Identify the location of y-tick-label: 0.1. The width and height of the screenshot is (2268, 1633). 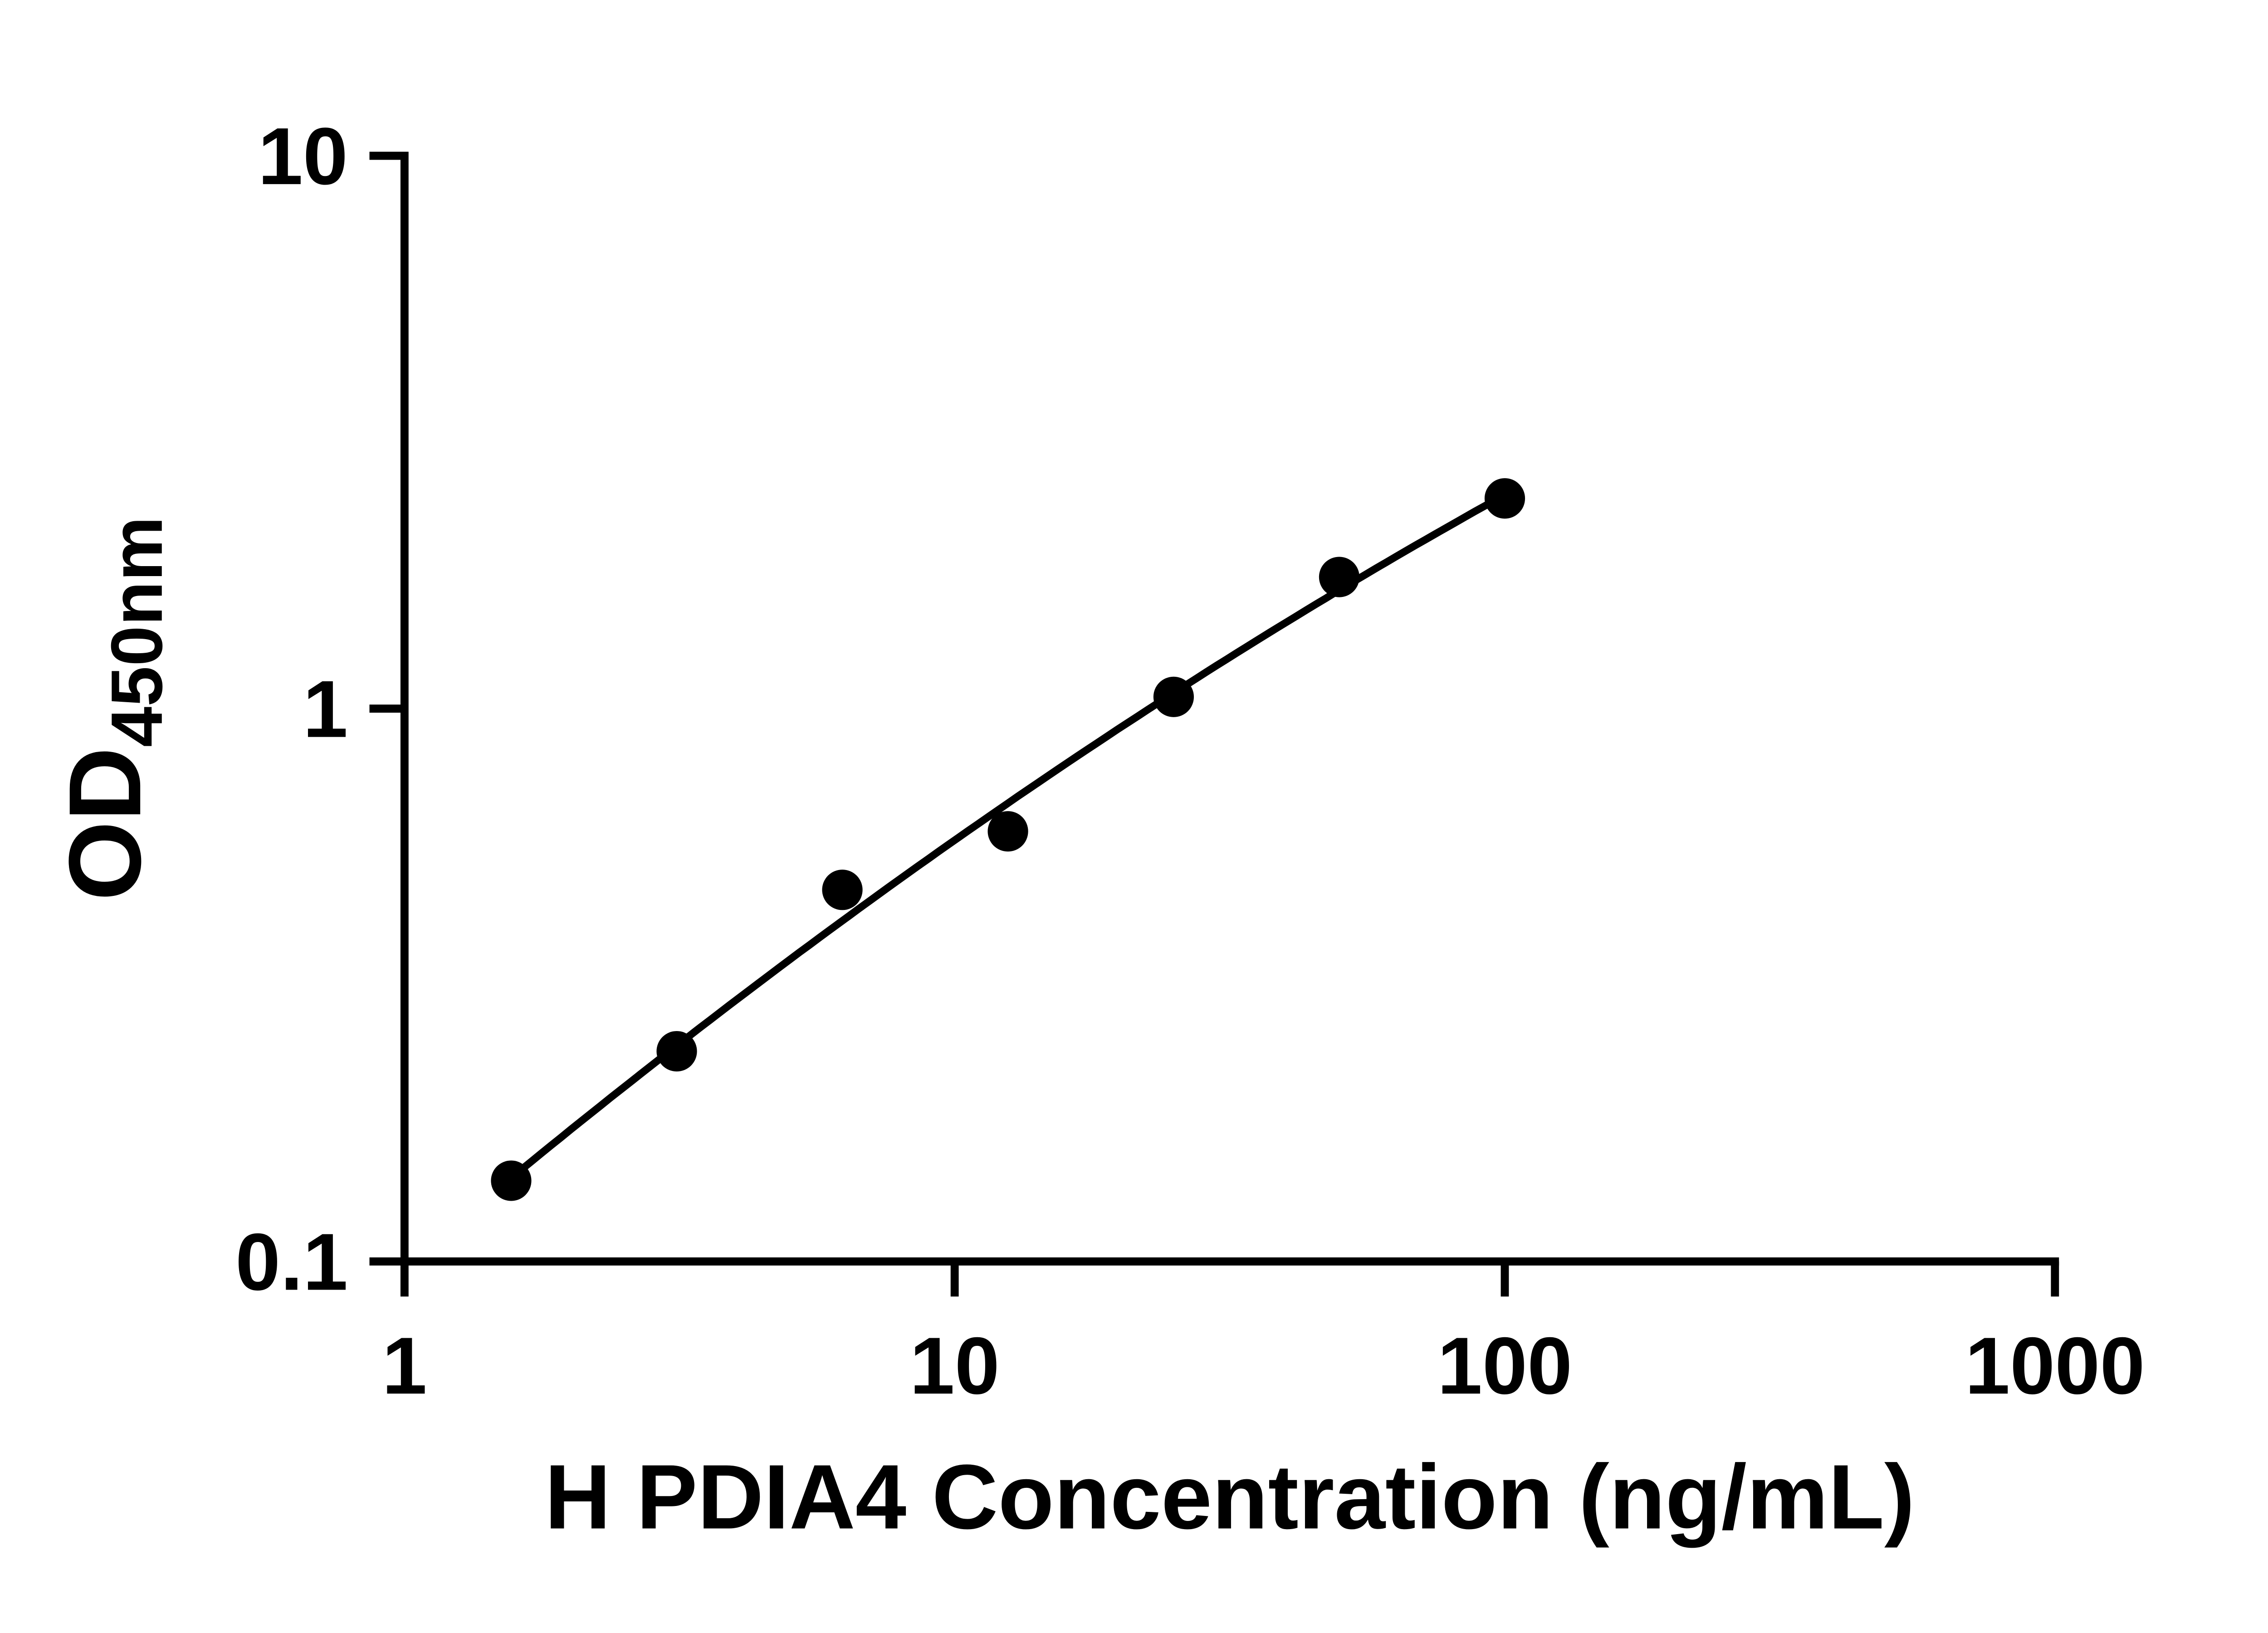
(291, 1262).